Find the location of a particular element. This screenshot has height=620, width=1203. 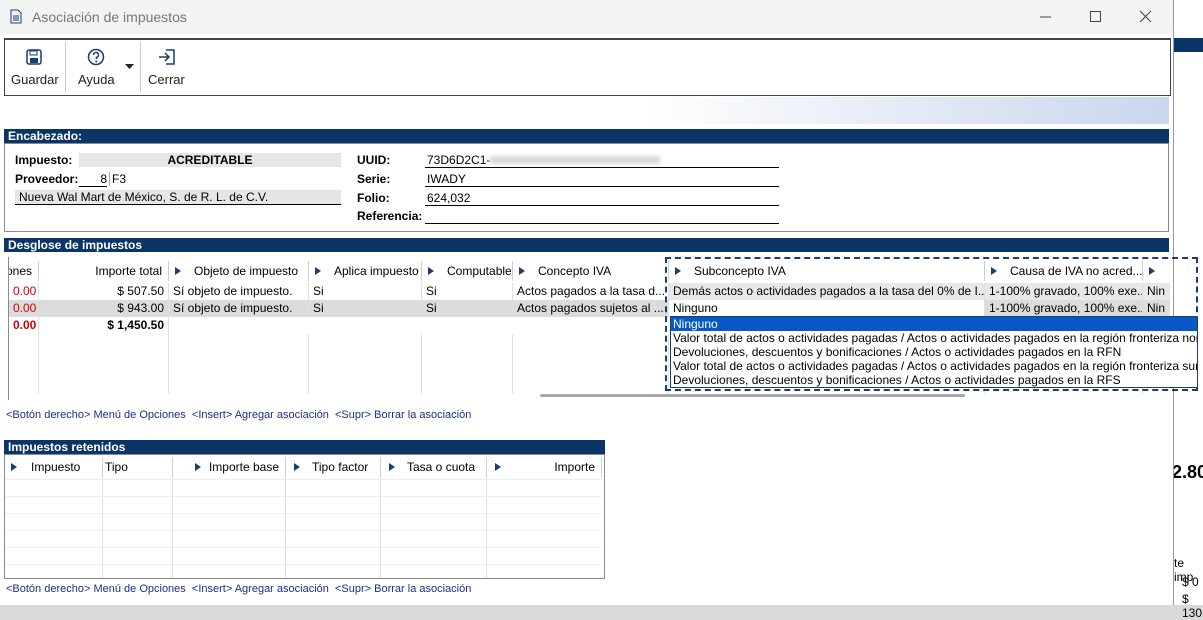

column-header: Tipo factor is located at coordinates (333, 467).